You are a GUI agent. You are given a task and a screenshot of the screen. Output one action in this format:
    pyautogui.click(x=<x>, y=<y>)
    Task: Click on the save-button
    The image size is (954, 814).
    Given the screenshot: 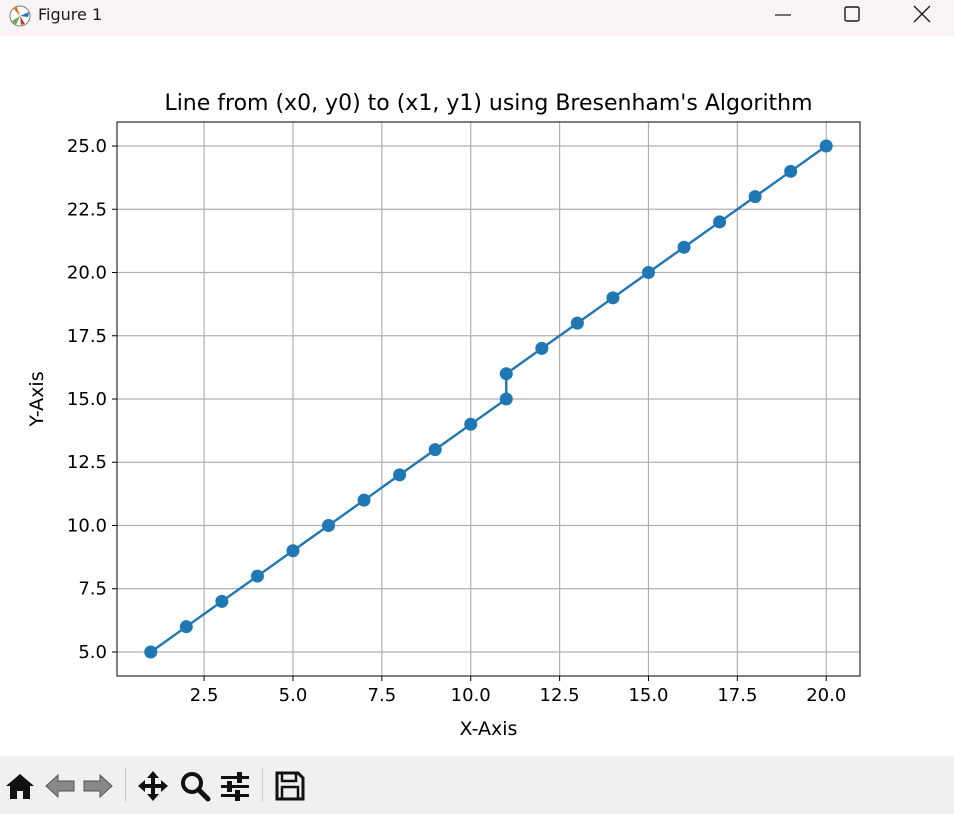 What is the action you would take?
    pyautogui.click(x=290, y=784)
    